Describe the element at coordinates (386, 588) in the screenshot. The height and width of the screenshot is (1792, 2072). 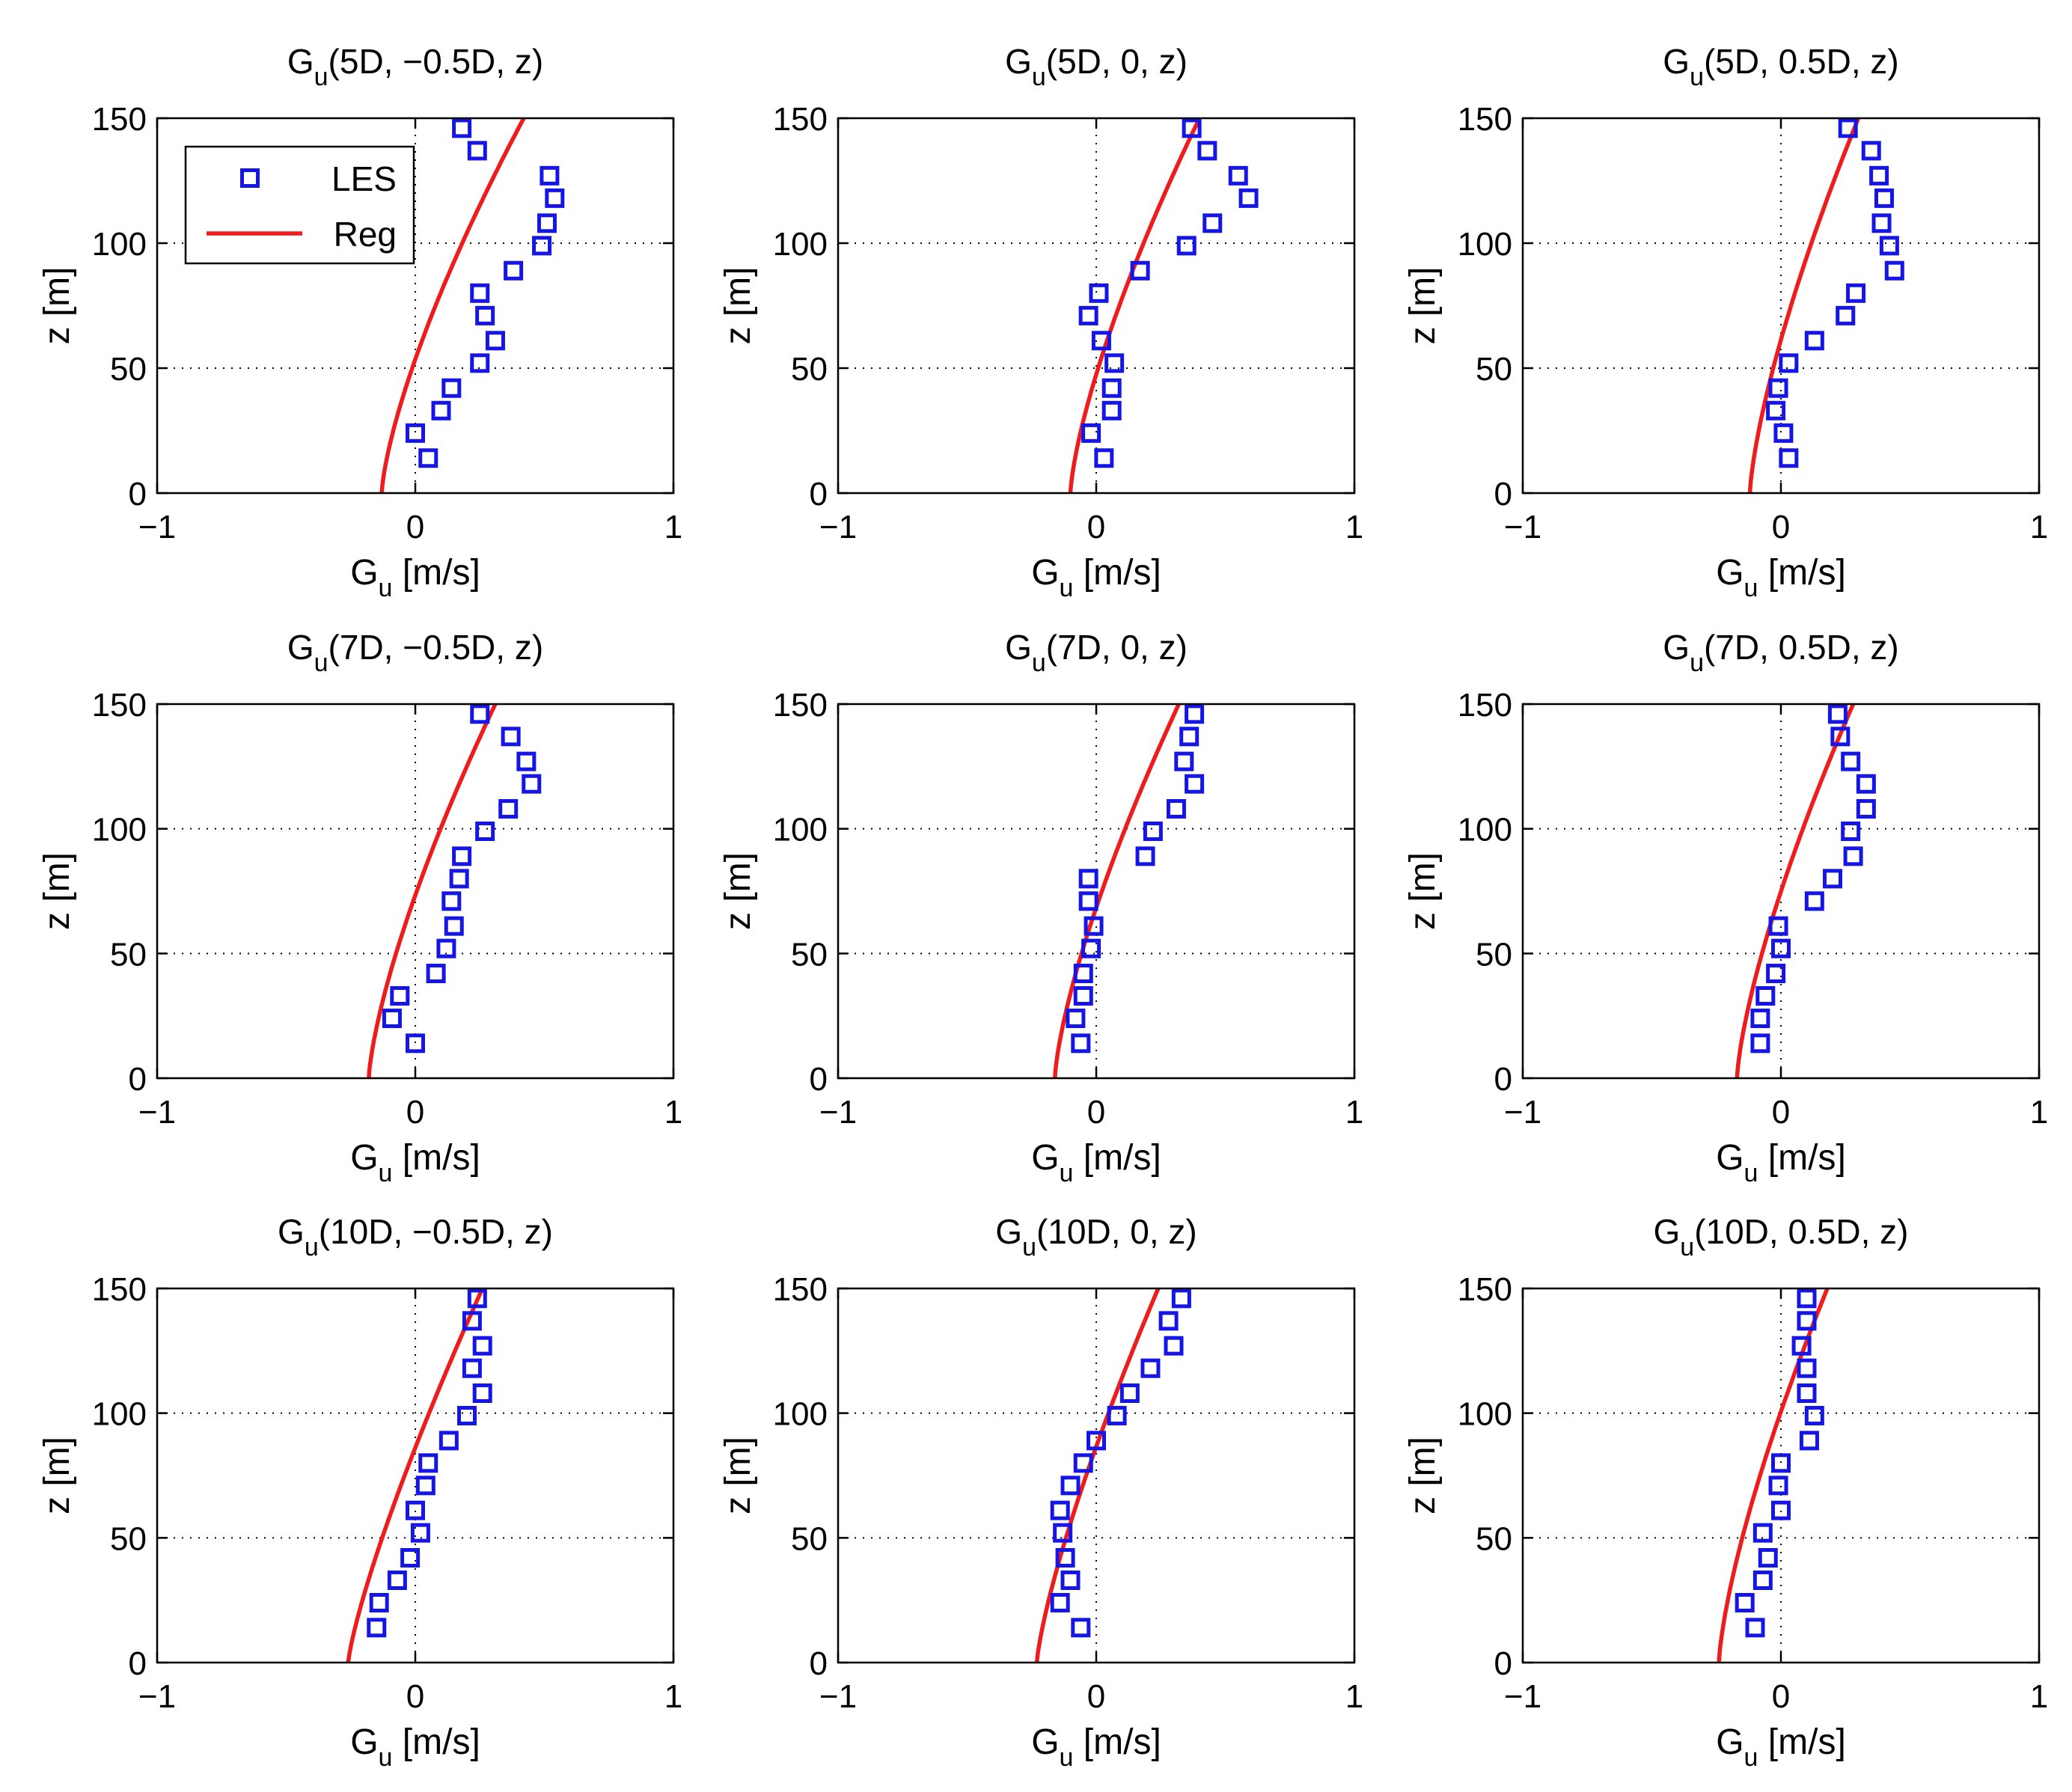
I see `x-axis-label-sub: u` at that location.